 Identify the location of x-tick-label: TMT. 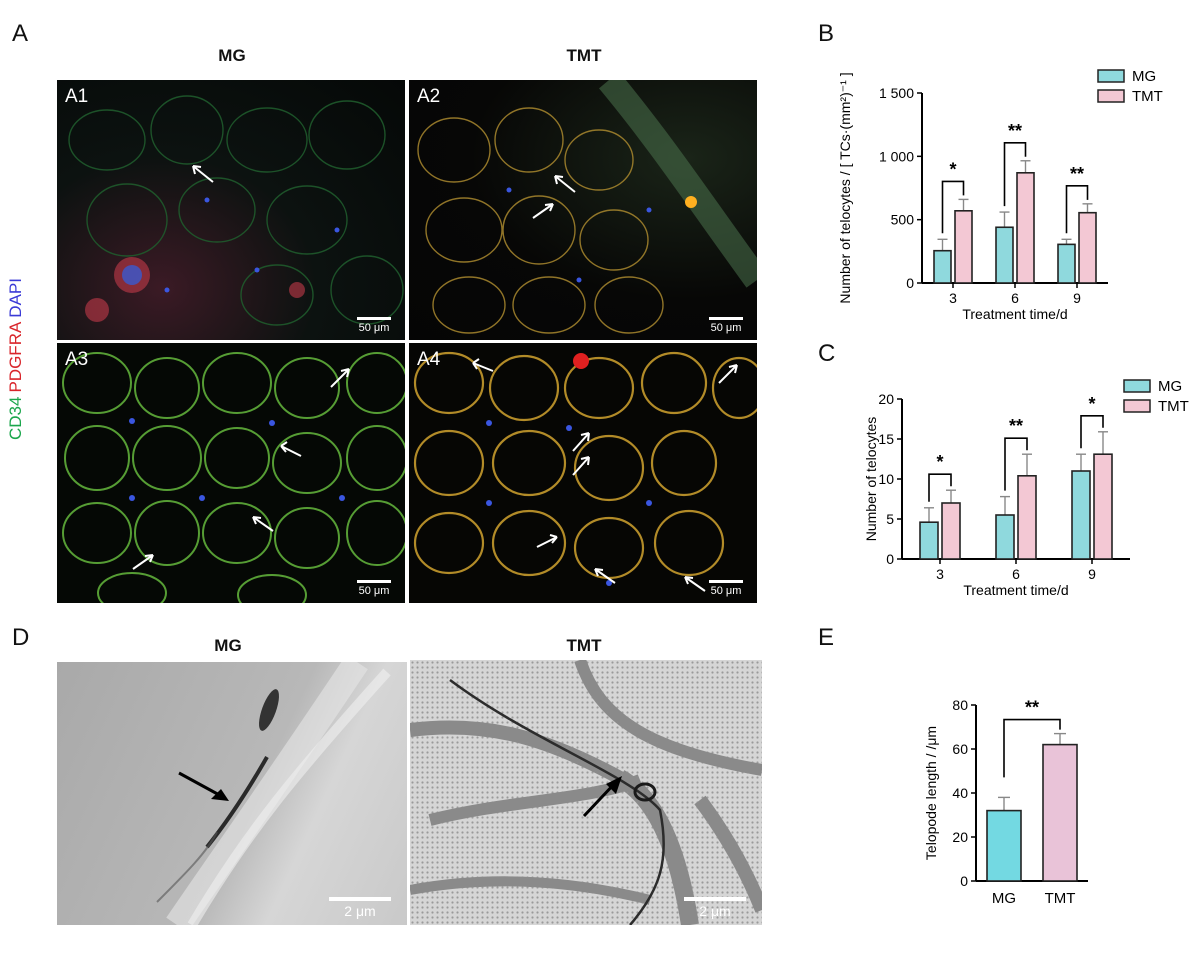
(1060, 898).